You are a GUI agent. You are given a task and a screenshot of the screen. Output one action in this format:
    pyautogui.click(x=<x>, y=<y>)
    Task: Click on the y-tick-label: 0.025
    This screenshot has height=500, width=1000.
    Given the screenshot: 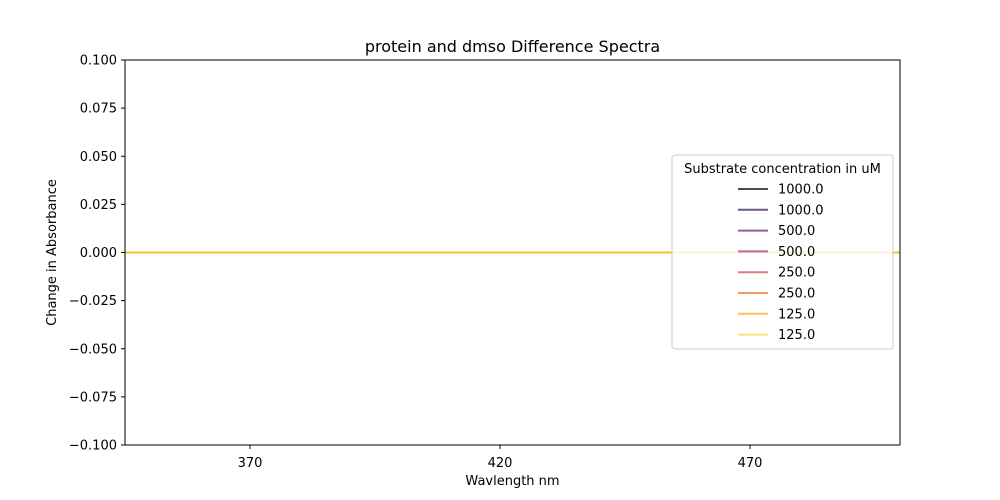 What is the action you would take?
    pyautogui.click(x=98, y=205)
    